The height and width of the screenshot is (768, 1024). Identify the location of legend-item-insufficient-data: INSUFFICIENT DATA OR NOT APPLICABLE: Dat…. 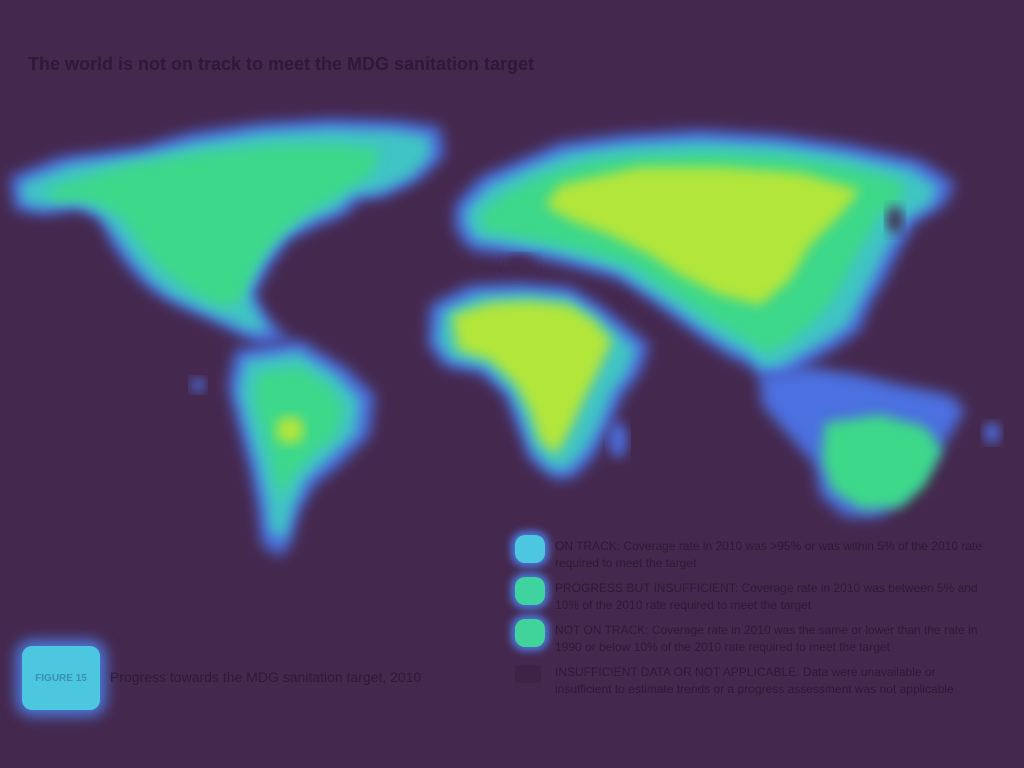
(760, 694).